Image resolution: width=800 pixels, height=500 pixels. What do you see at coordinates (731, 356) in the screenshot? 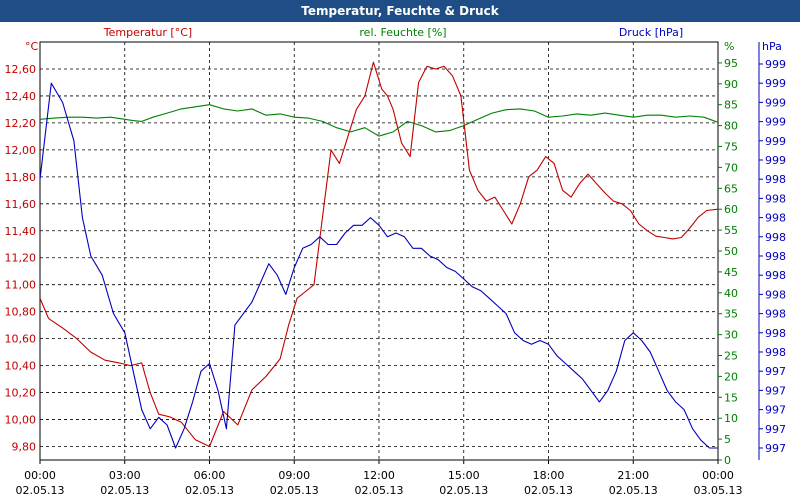
I see `humidity-tick-label: 25` at bounding box center [731, 356].